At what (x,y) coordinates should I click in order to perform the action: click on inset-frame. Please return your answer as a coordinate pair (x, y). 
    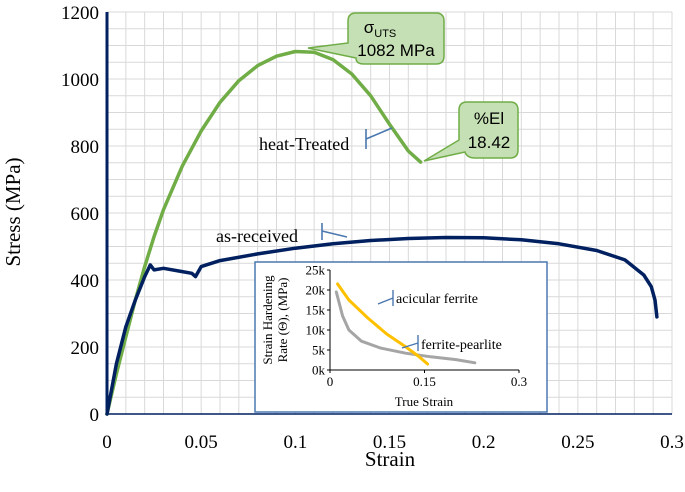
    Looking at the image, I should click on (401, 337).